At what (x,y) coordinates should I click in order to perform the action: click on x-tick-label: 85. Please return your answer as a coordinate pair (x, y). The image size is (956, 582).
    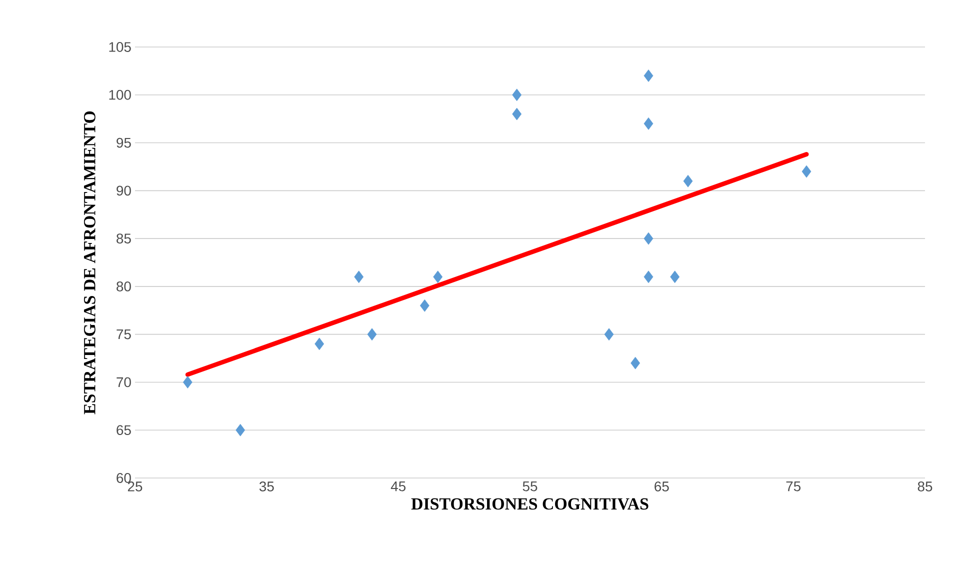
    Looking at the image, I should click on (925, 487).